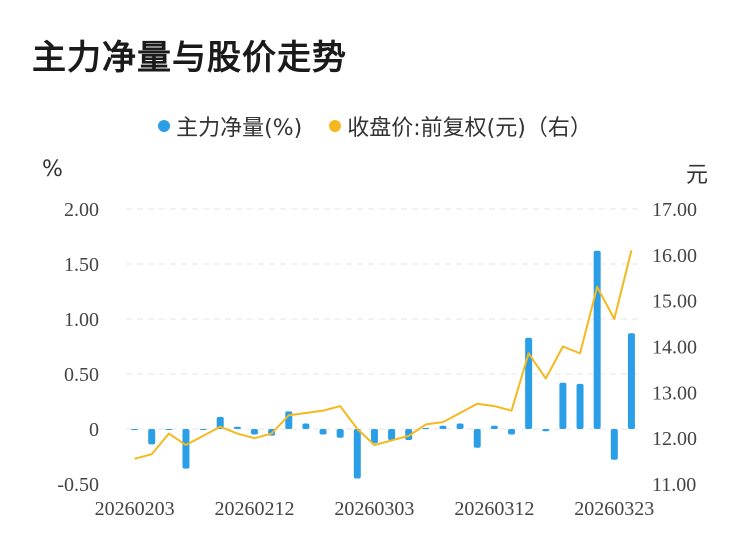 The image size is (750, 558). What do you see at coordinates (81, 265) in the screenshot?
I see `y-left-tick-label: 1.50` at bounding box center [81, 265].